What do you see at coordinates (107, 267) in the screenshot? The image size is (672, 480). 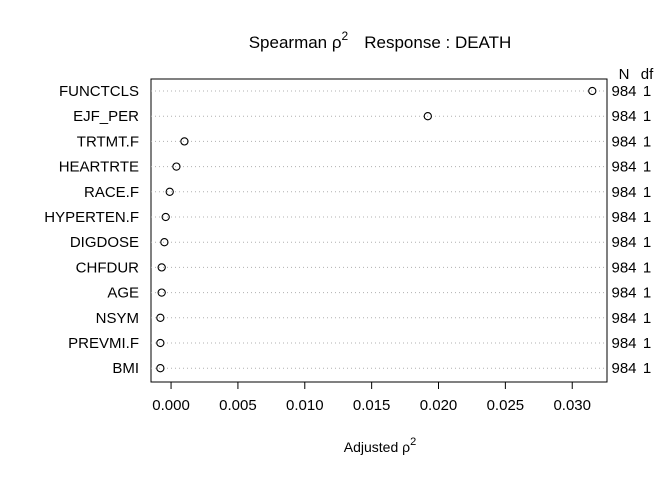 I see `row-label: CHFDUR` at bounding box center [107, 267].